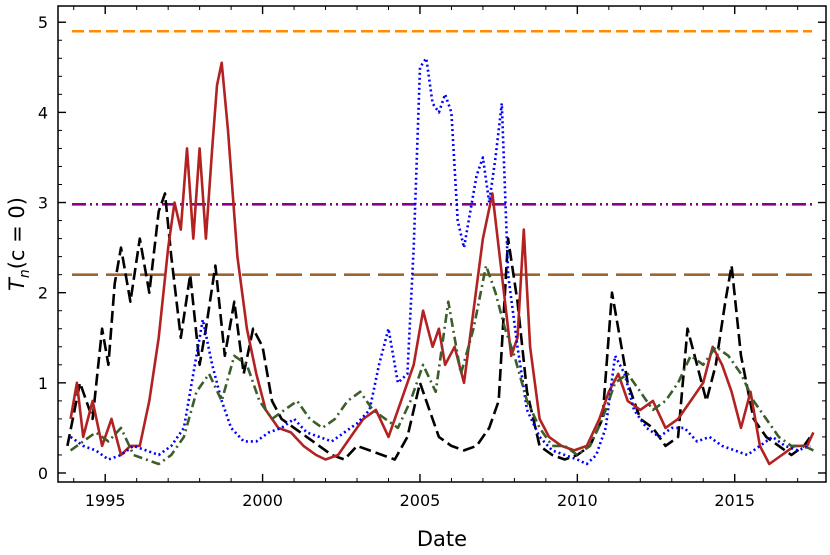  Describe the element at coordinates (577, 500) in the screenshot. I see `x-tick-label: 2010` at that location.